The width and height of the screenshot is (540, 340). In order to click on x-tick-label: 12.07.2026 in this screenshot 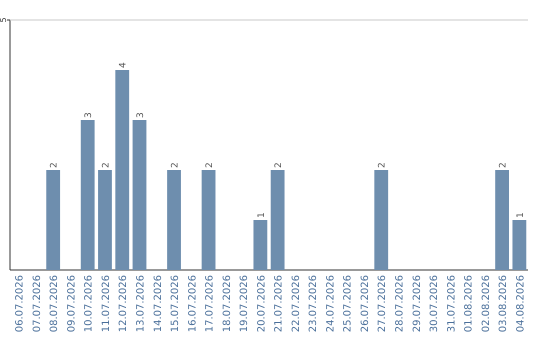, I will do `click(124, 303)`.